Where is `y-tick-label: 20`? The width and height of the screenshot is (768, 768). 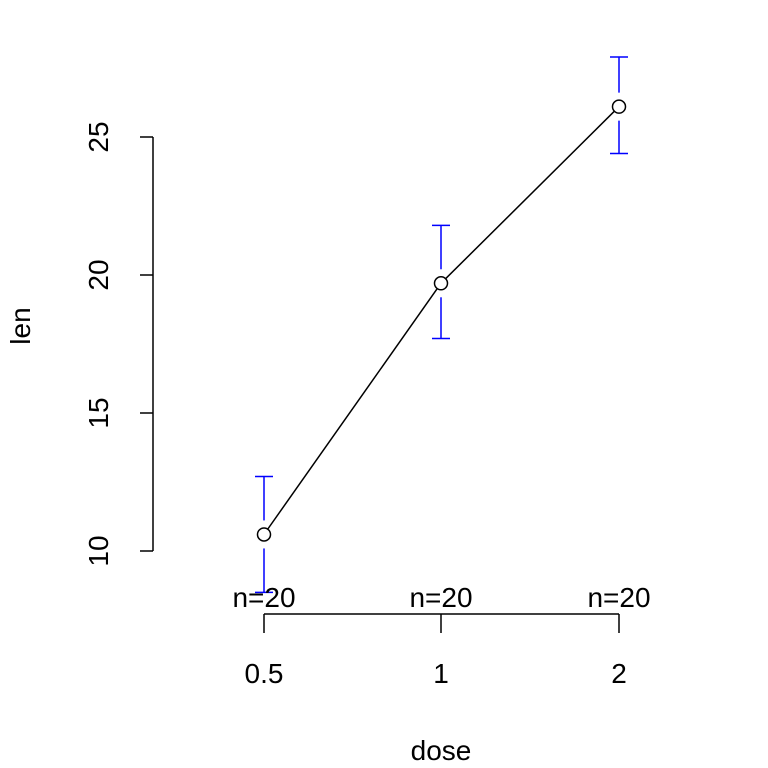 y-tick-label: 20 is located at coordinates (98, 274).